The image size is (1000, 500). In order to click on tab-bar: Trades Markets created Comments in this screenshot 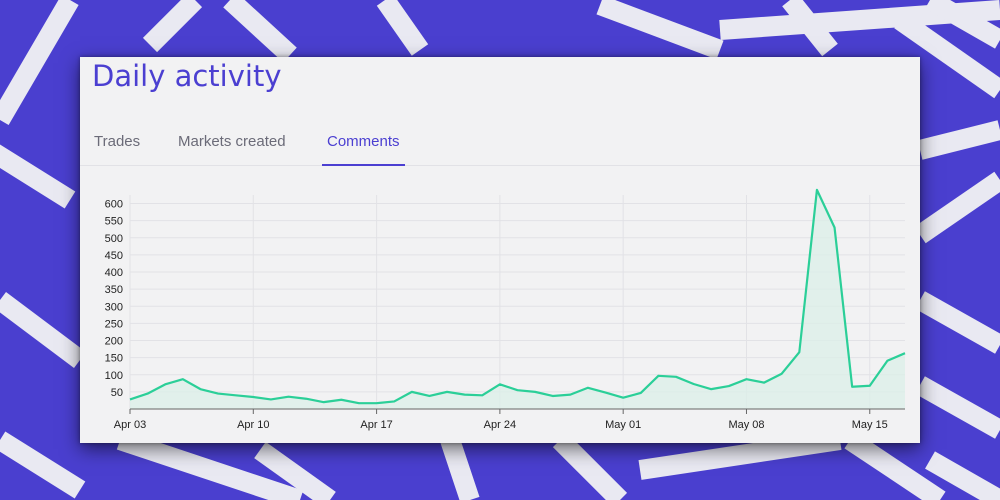, I will do `click(500, 143)`.